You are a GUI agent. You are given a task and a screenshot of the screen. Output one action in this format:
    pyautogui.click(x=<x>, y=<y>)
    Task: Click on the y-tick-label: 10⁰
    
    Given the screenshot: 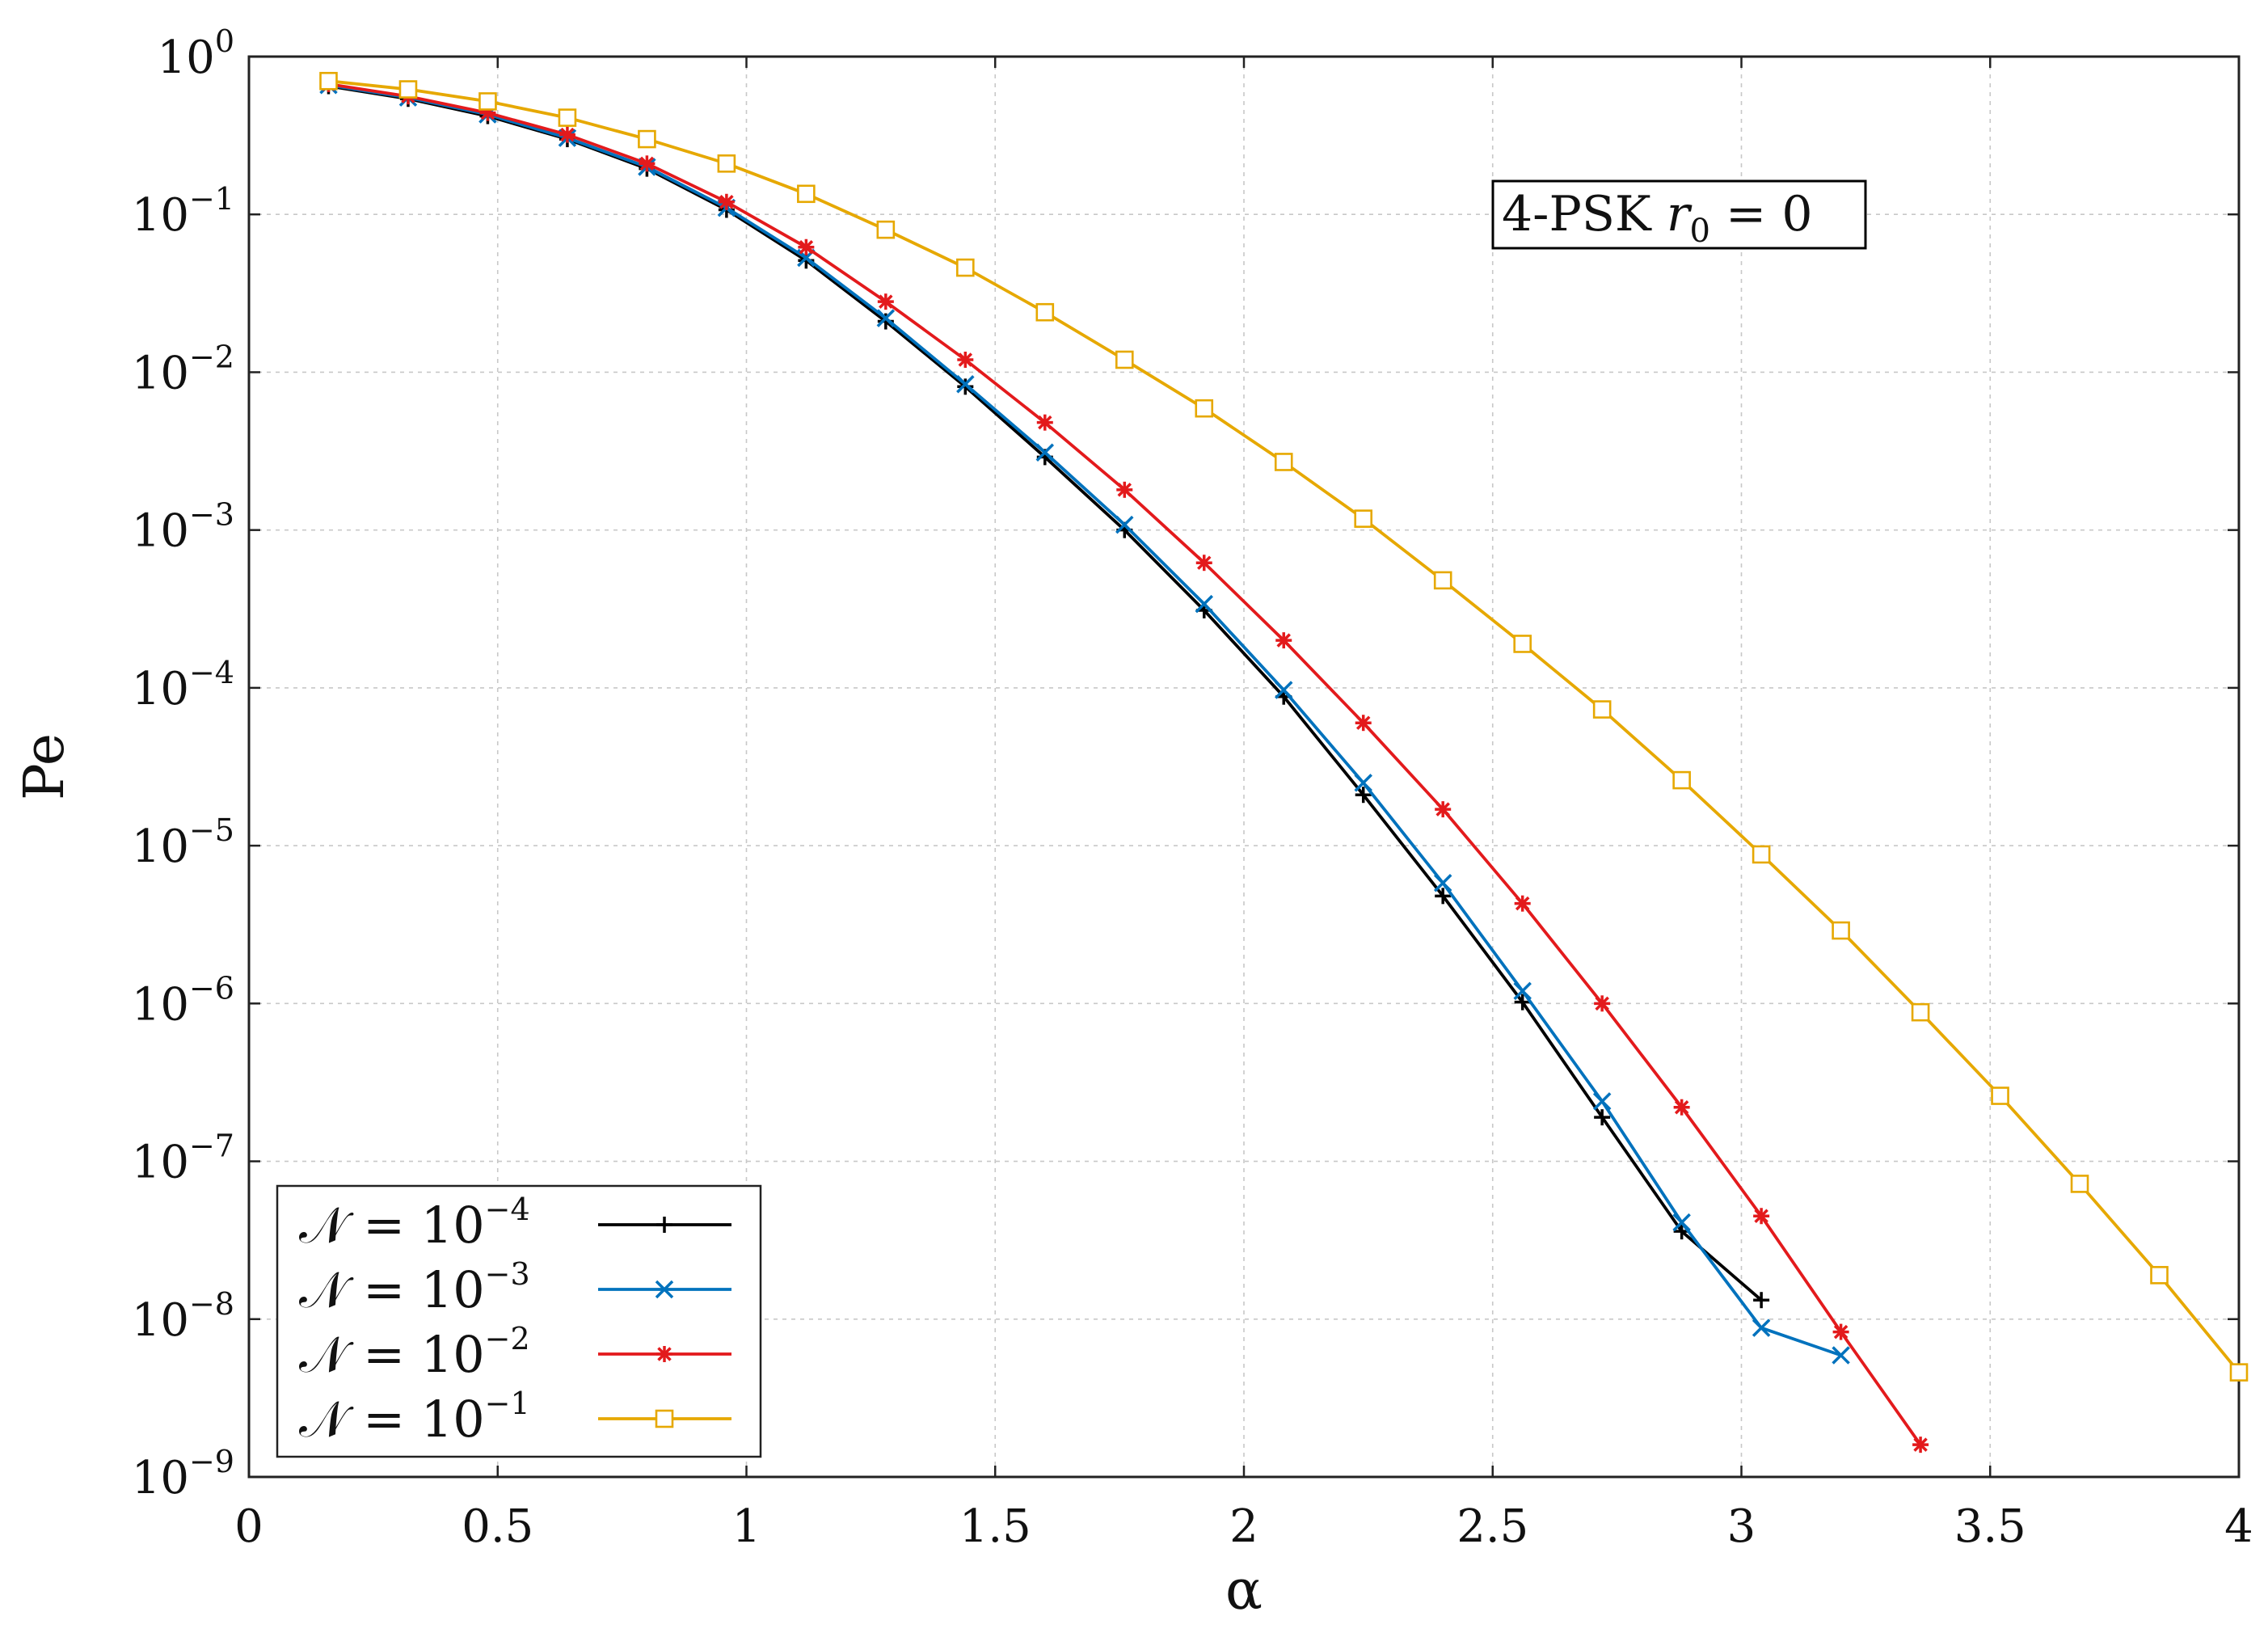 What is the action you would take?
    pyautogui.click(x=196, y=53)
    